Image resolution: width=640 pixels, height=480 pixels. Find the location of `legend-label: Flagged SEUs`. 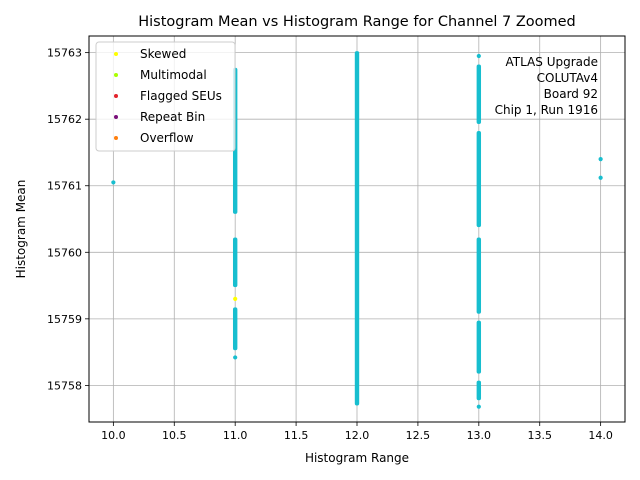

legend-label: Flagged SEUs is located at coordinates (181, 96).